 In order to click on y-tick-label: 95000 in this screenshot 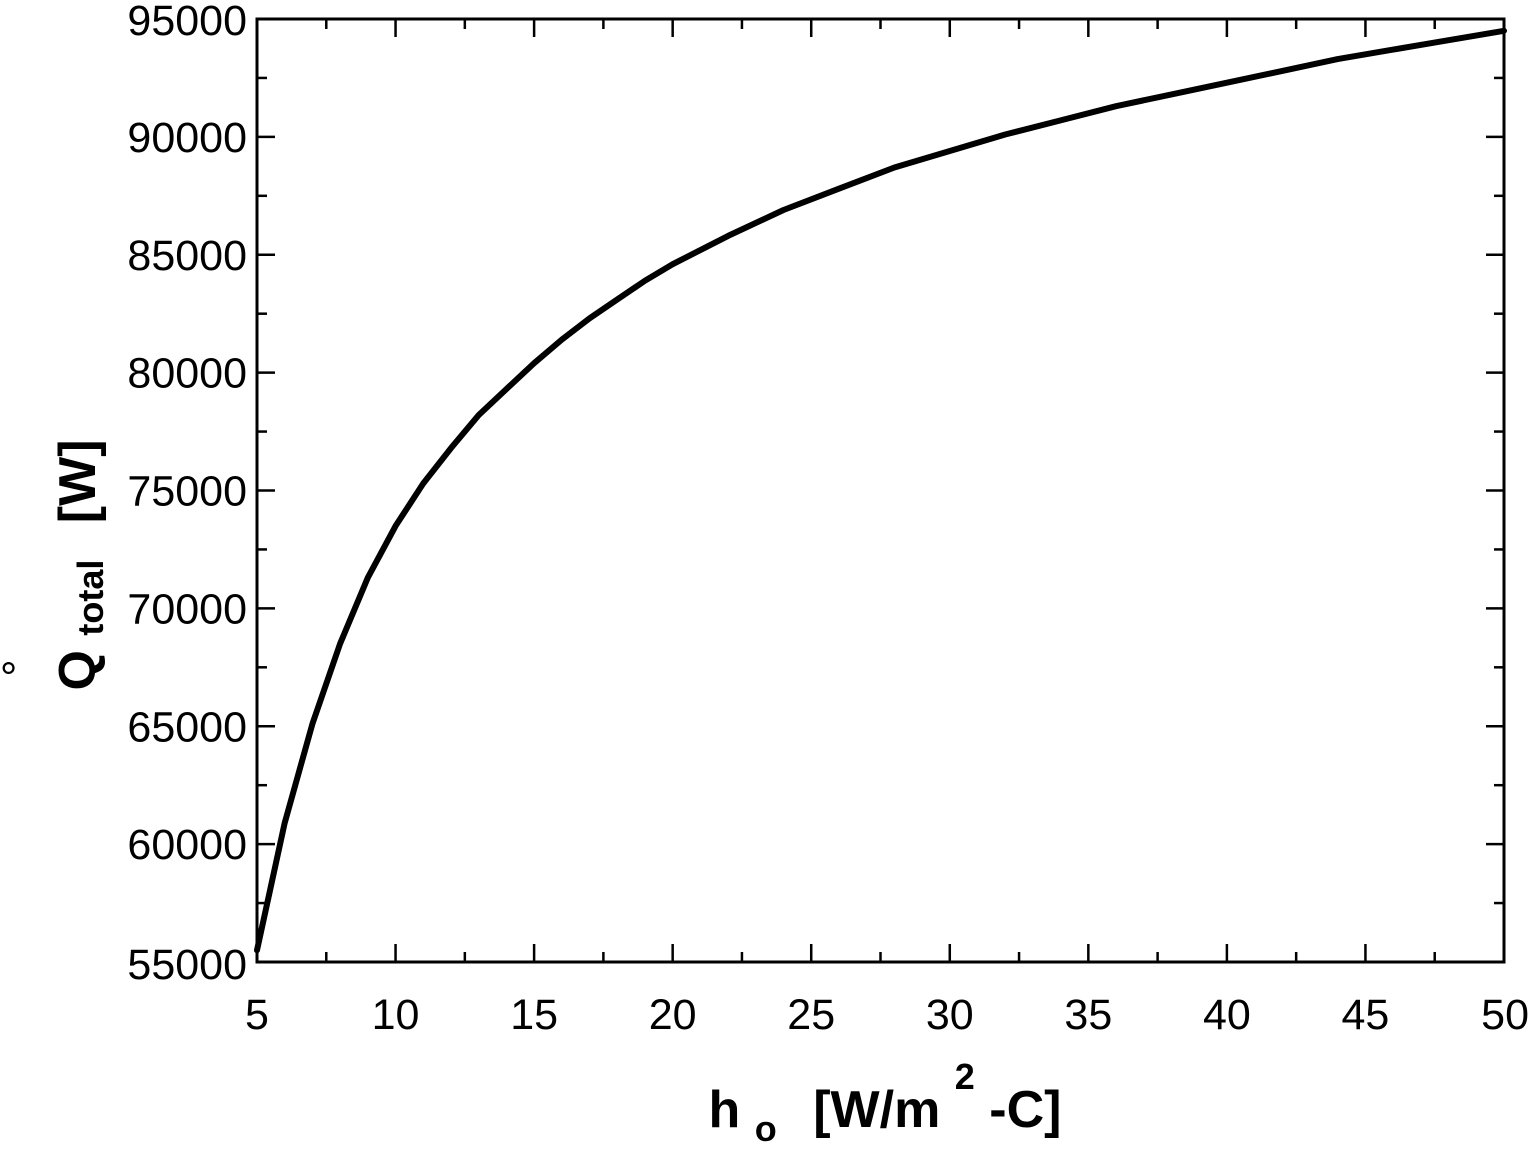, I will do `click(187, 22)`.